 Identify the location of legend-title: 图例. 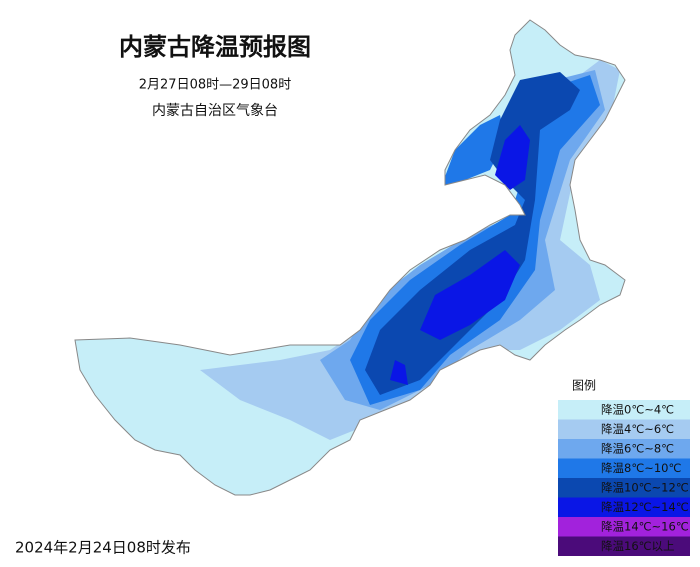
(584, 386).